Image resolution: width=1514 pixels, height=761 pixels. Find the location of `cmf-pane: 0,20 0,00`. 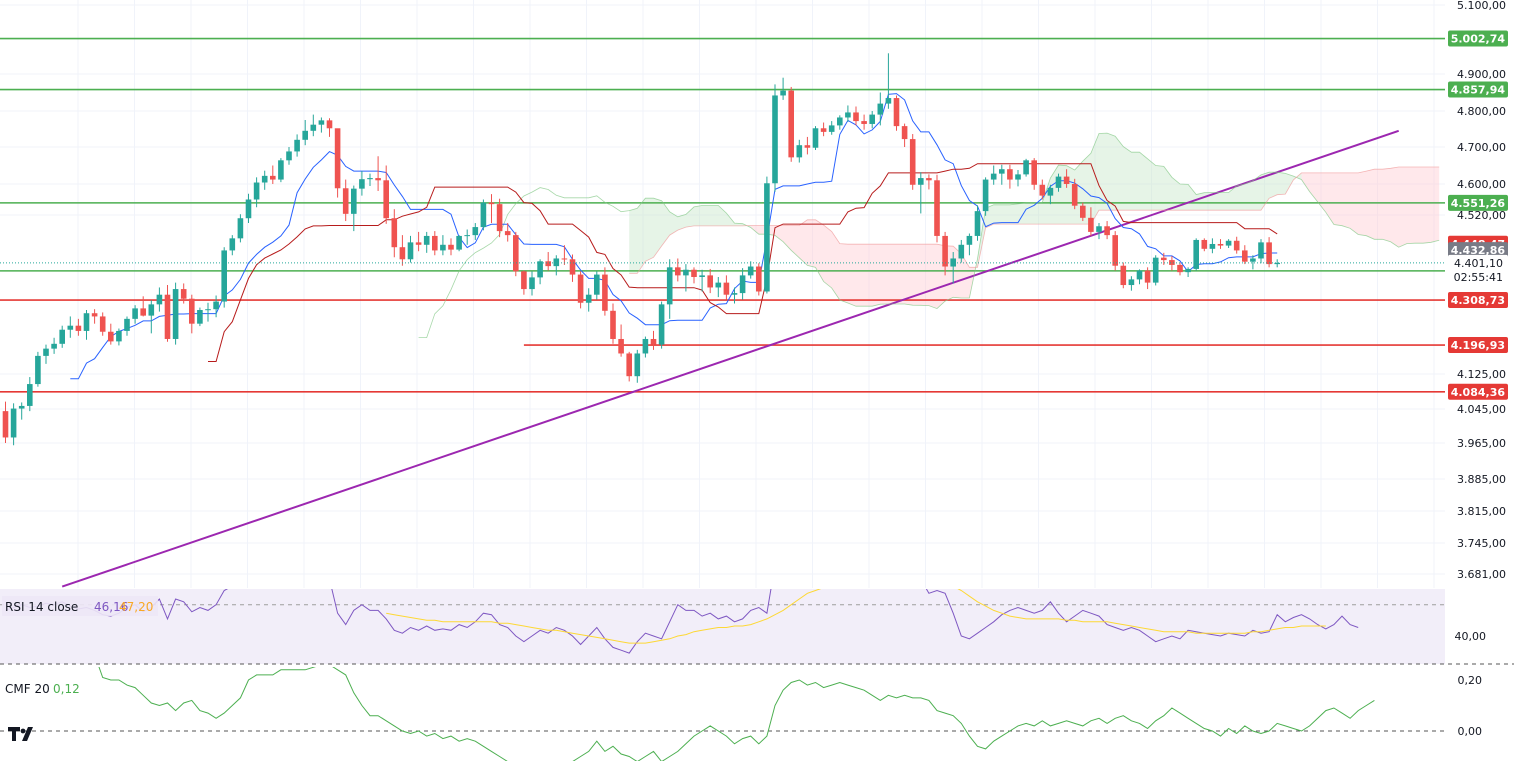

cmf-pane: 0,20 0,00 is located at coordinates (741, 708).